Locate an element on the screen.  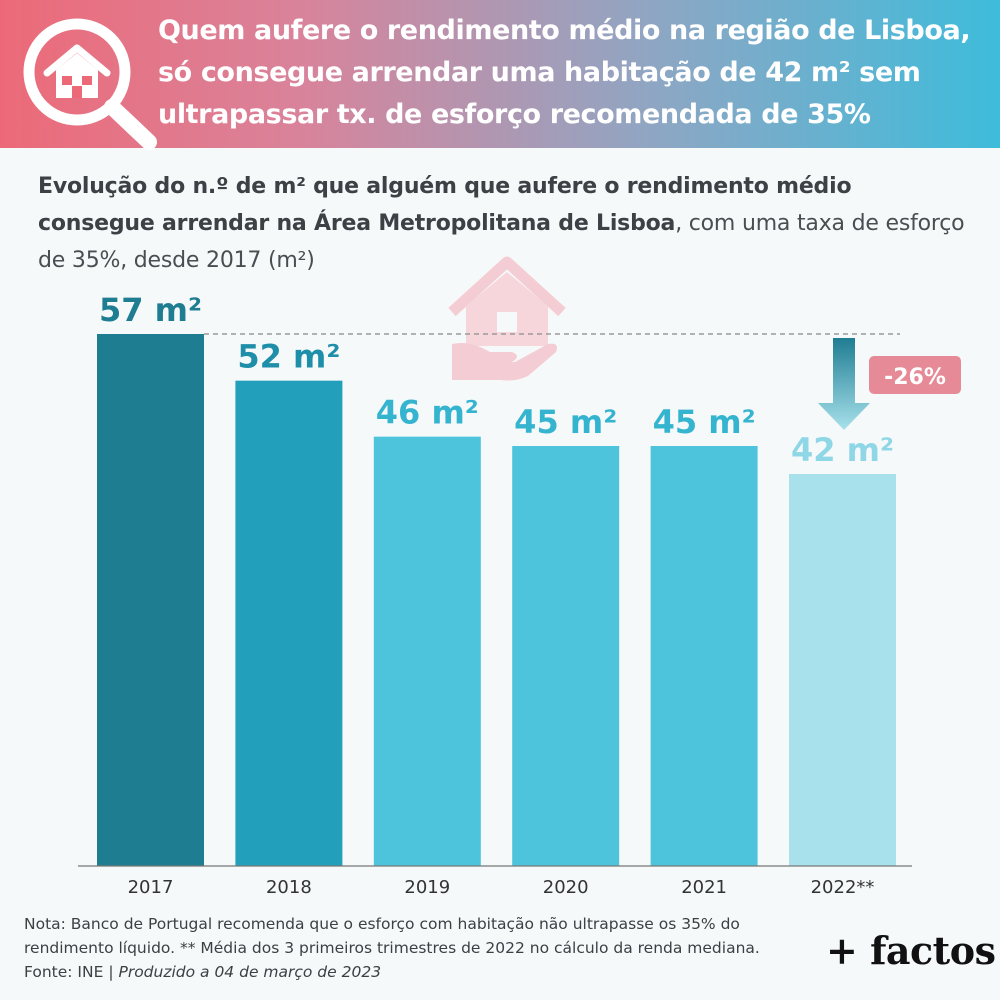
x-tick-label: 2017 is located at coordinates (151, 887).